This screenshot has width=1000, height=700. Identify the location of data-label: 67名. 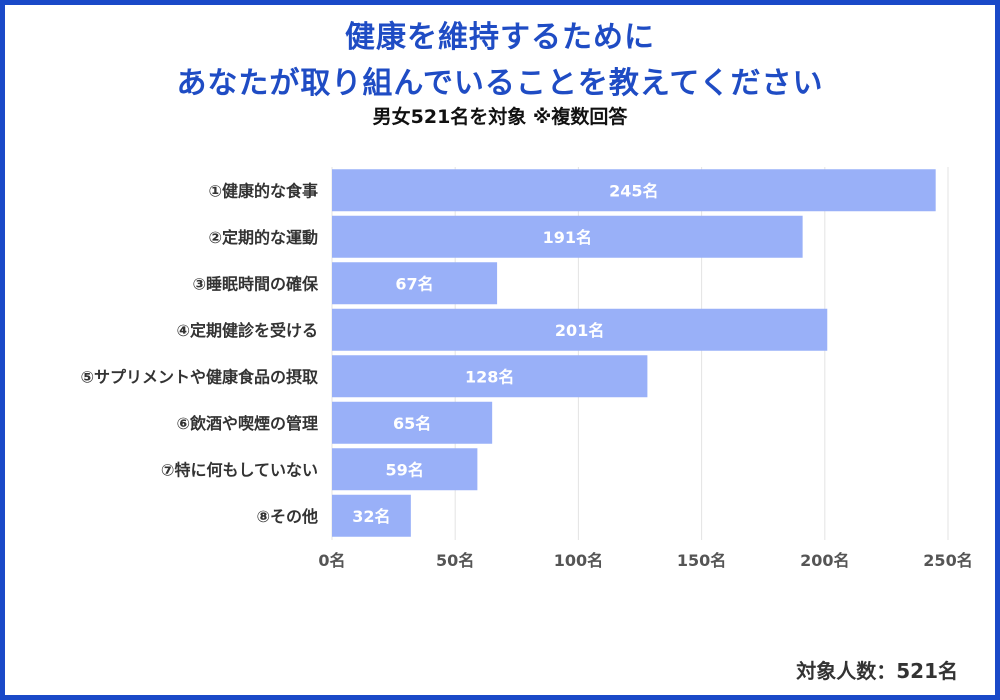
(414, 283).